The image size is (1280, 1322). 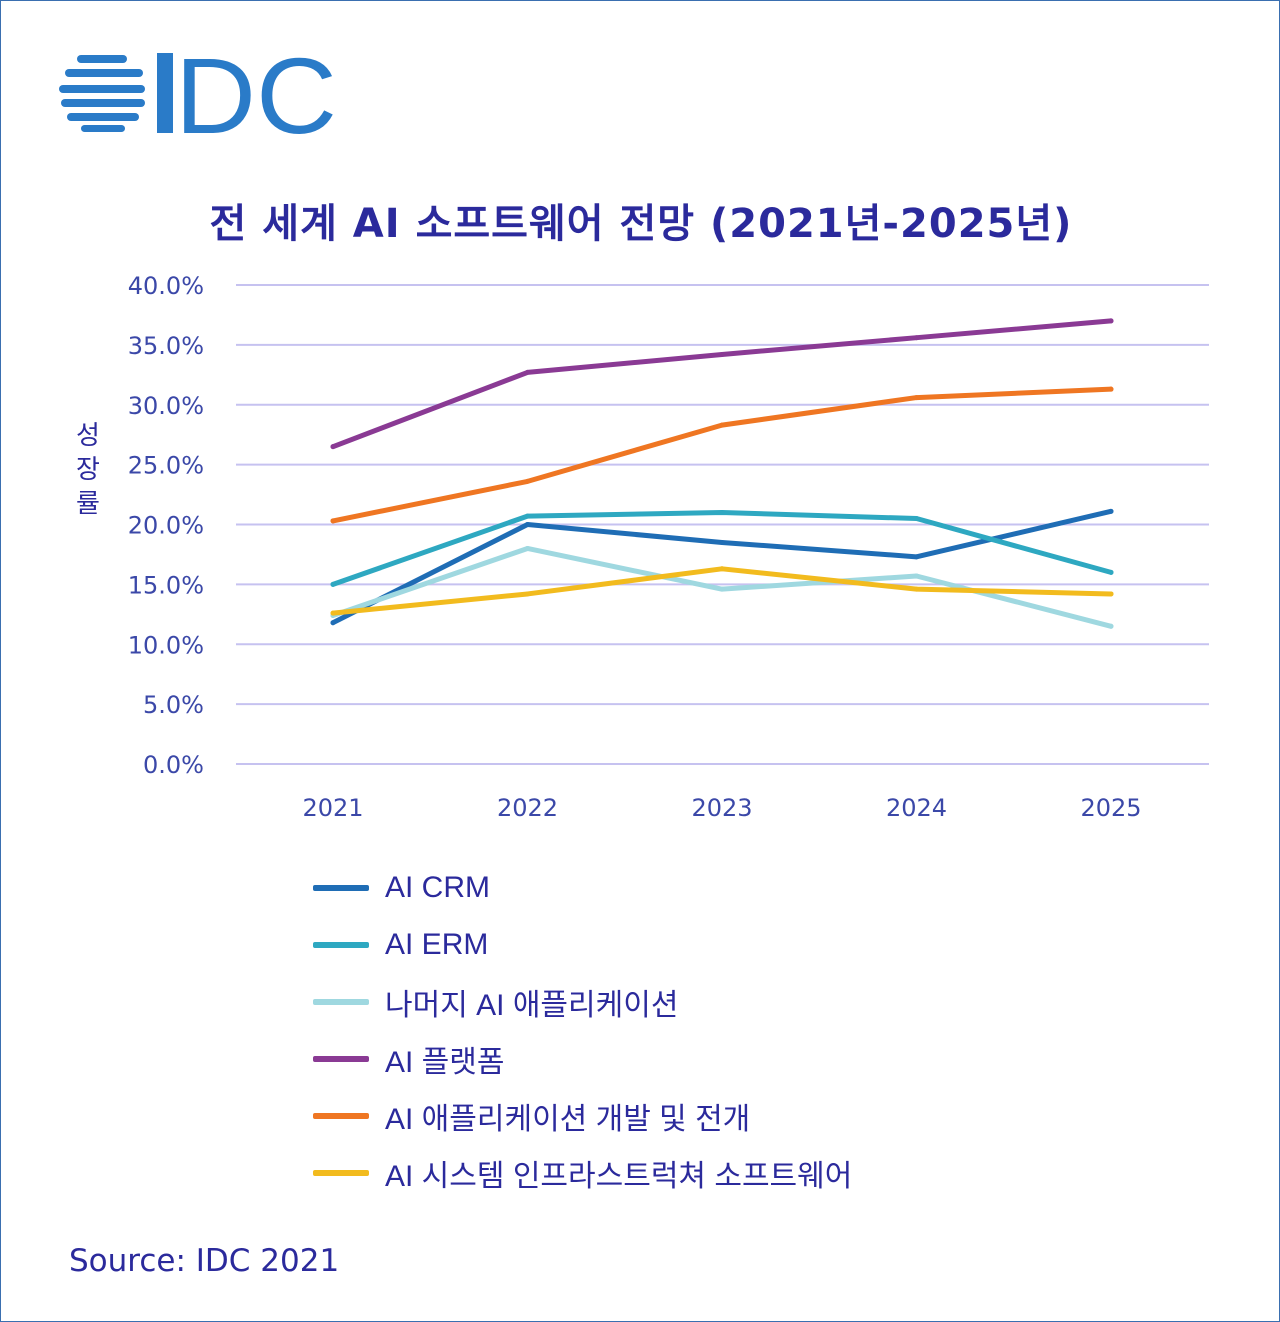 I want to click on legend-item: AI 애플리케이션 개발 및 전개, so click(x=582, y=1115).